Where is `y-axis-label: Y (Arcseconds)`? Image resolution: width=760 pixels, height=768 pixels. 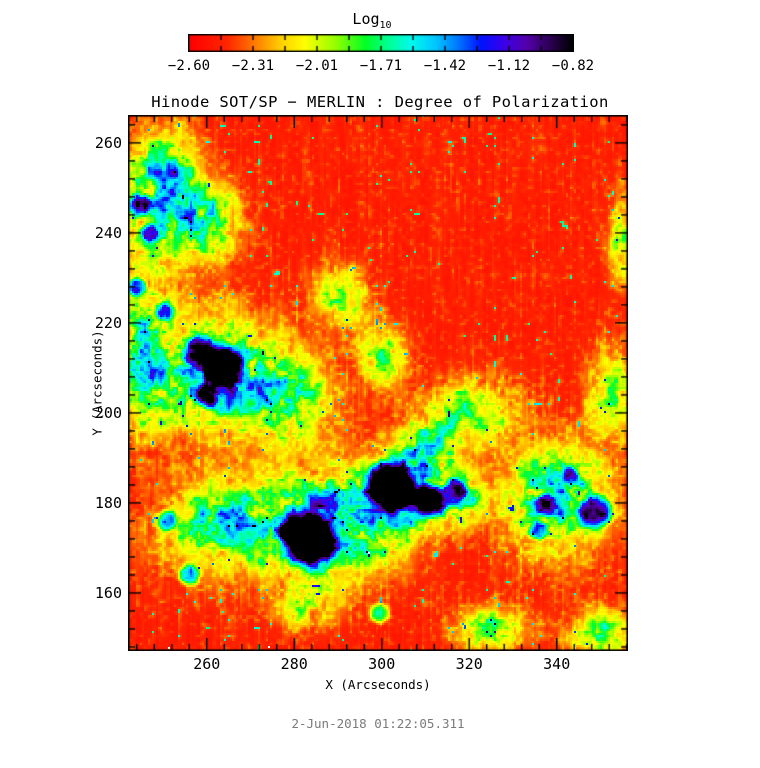 y-axis-label: Y (Arcseconds) is located at coordinates (97, 383).